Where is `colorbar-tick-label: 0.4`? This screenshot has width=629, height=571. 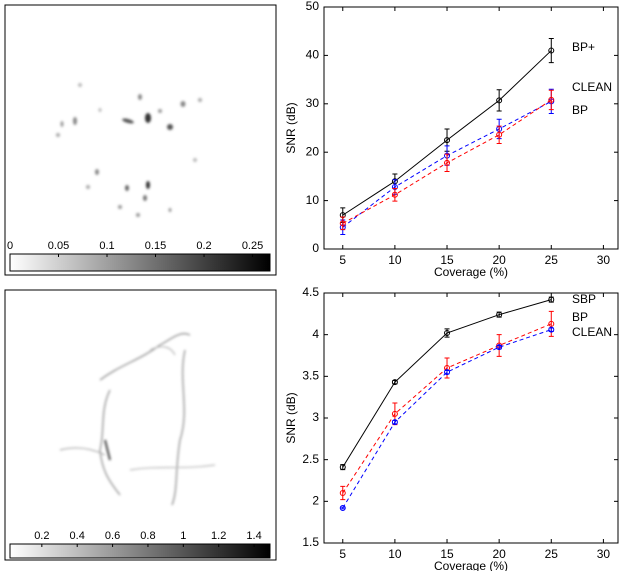
colorbar-tick-label: 0.4 is located at coordinates (77, 536).